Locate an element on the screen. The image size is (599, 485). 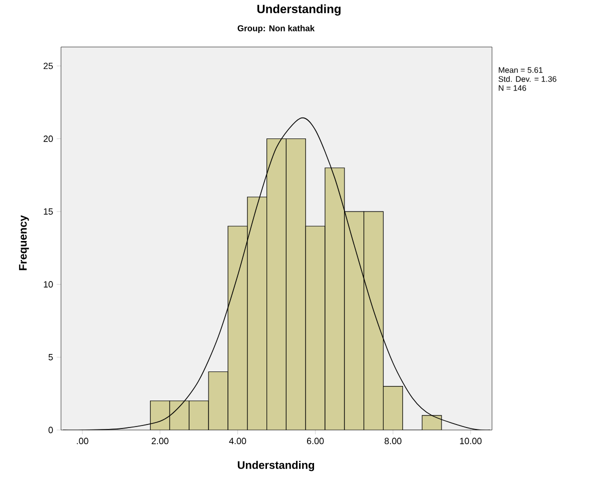
text: Std. Dev. = 1.36 is located at coordinates (527, 79).